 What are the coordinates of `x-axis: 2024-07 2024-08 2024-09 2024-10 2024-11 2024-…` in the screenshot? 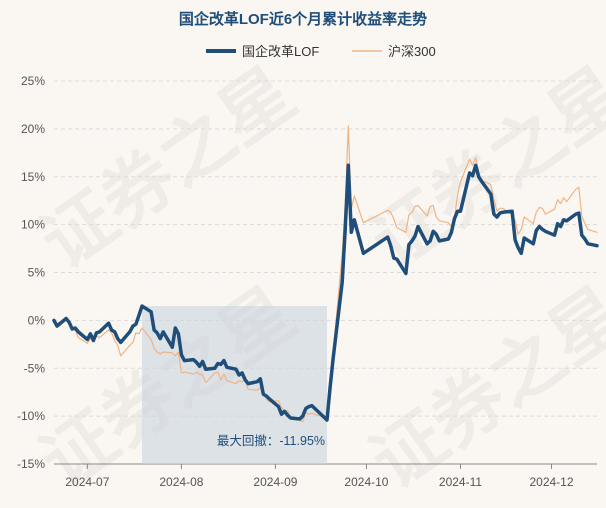 It's located at (325, 476).